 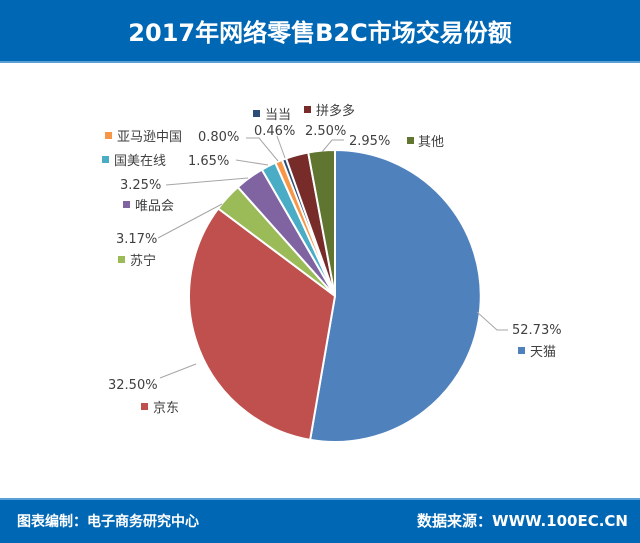 I want to click on legend-swatch-amazon, so click(x=108, y=135).